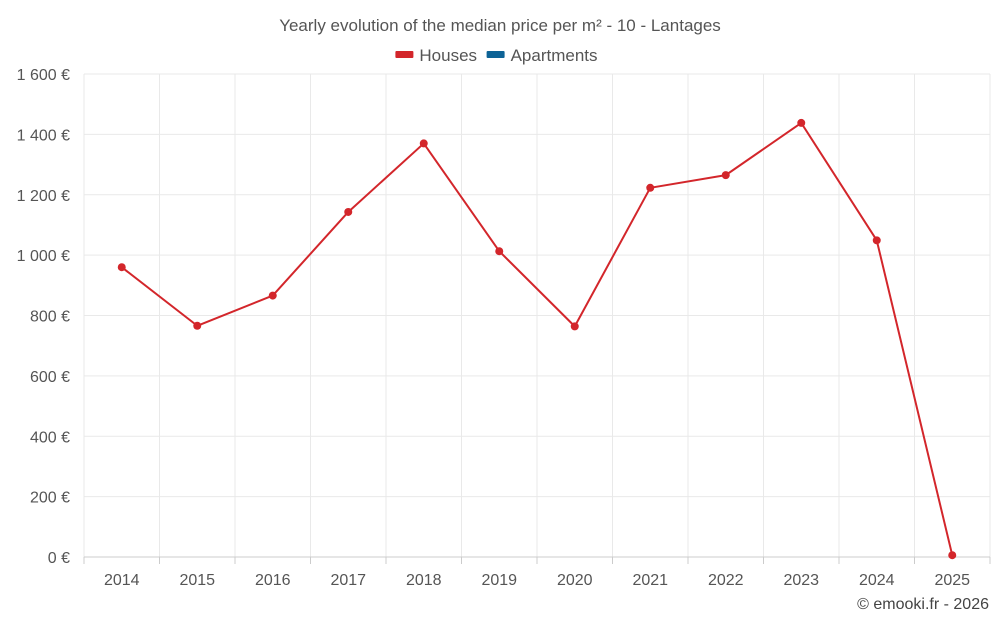 This screenshot has width=1000, height=625. I want to click on x-tick-label: 2019, so click(499, 580).